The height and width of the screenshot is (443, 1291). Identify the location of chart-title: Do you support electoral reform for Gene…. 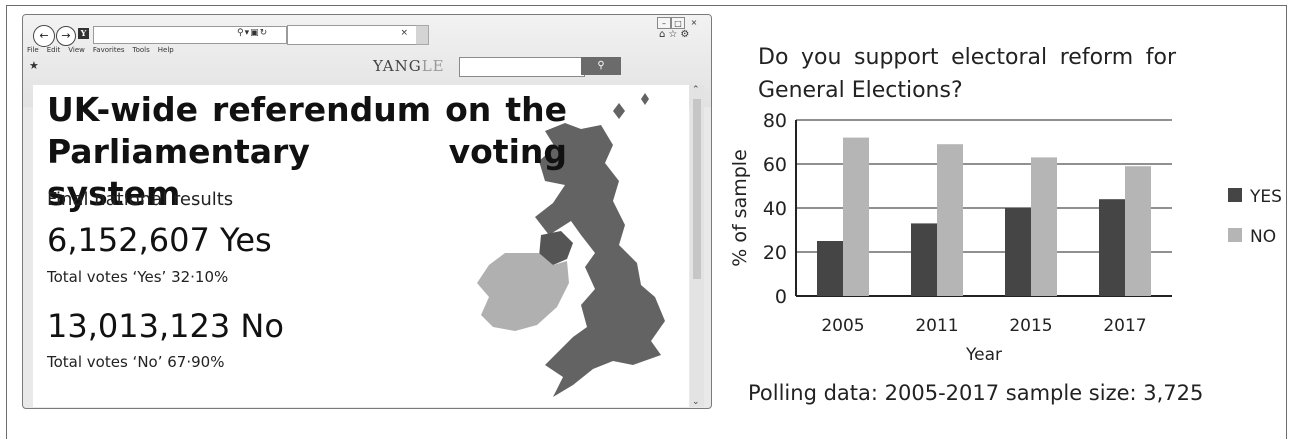
(967, 74).